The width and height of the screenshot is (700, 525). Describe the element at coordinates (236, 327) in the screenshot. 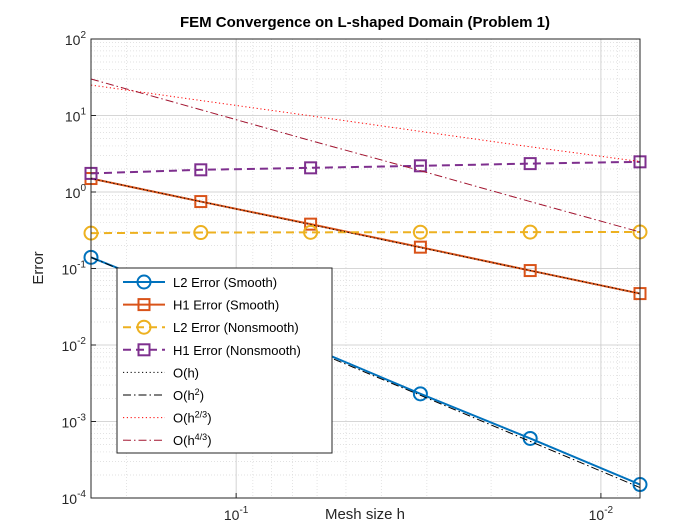

I see `legend-label: L2 Error (Nonsmooth)` at that location.